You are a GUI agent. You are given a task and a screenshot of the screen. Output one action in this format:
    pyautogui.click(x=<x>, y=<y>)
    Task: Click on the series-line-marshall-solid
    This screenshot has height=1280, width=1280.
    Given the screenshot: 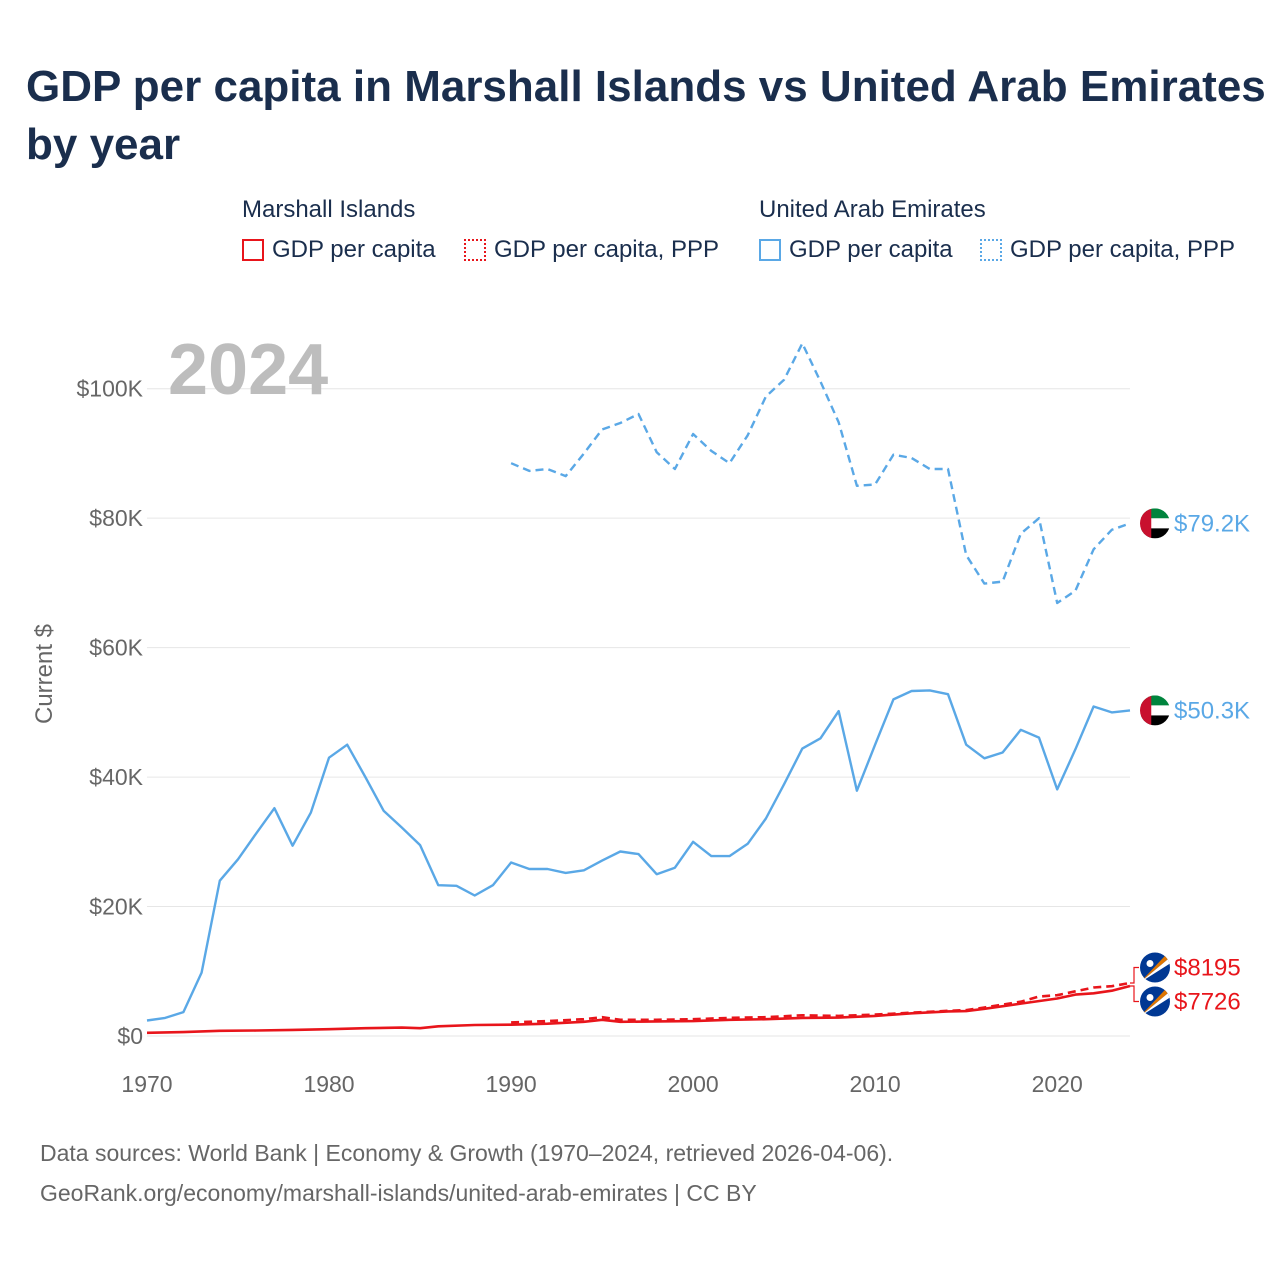 What is the action you would take?
    pyautogui.click(x=638, y=1009)
    